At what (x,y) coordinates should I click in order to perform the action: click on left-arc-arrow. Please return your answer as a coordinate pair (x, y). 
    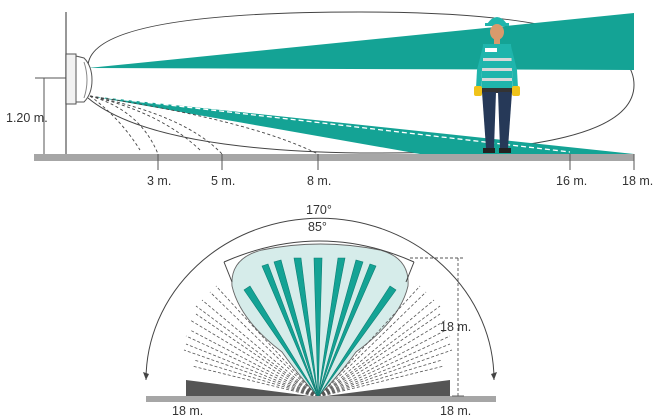
    Looking at the image, I should click on (146, 376).